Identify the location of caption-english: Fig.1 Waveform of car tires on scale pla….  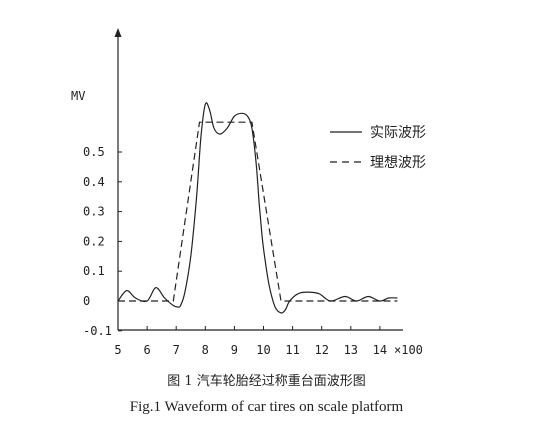
(266, 407).